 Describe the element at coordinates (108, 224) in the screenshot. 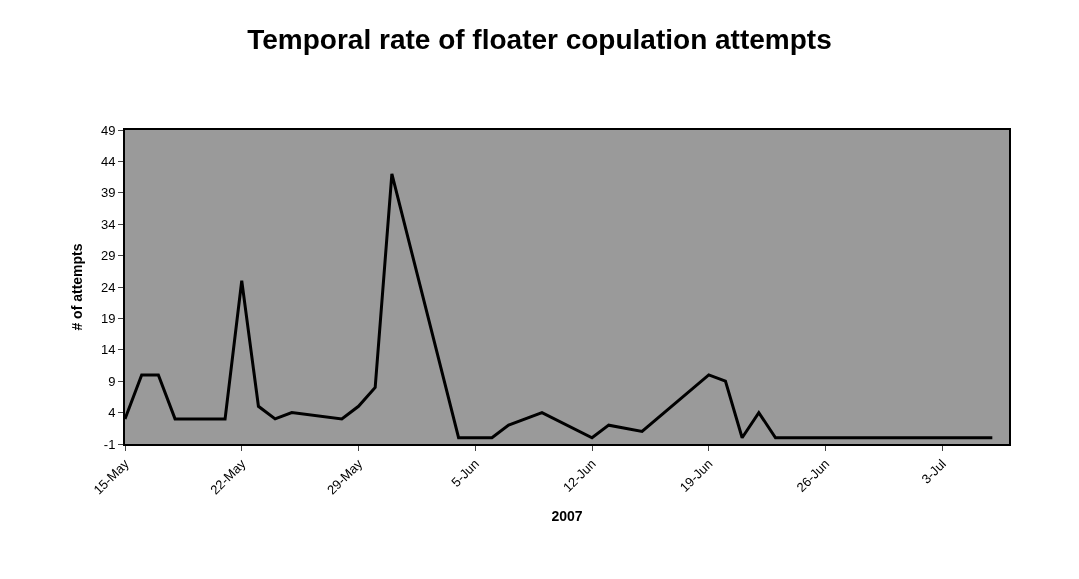

I see `y-tick-label: 34` at that location.